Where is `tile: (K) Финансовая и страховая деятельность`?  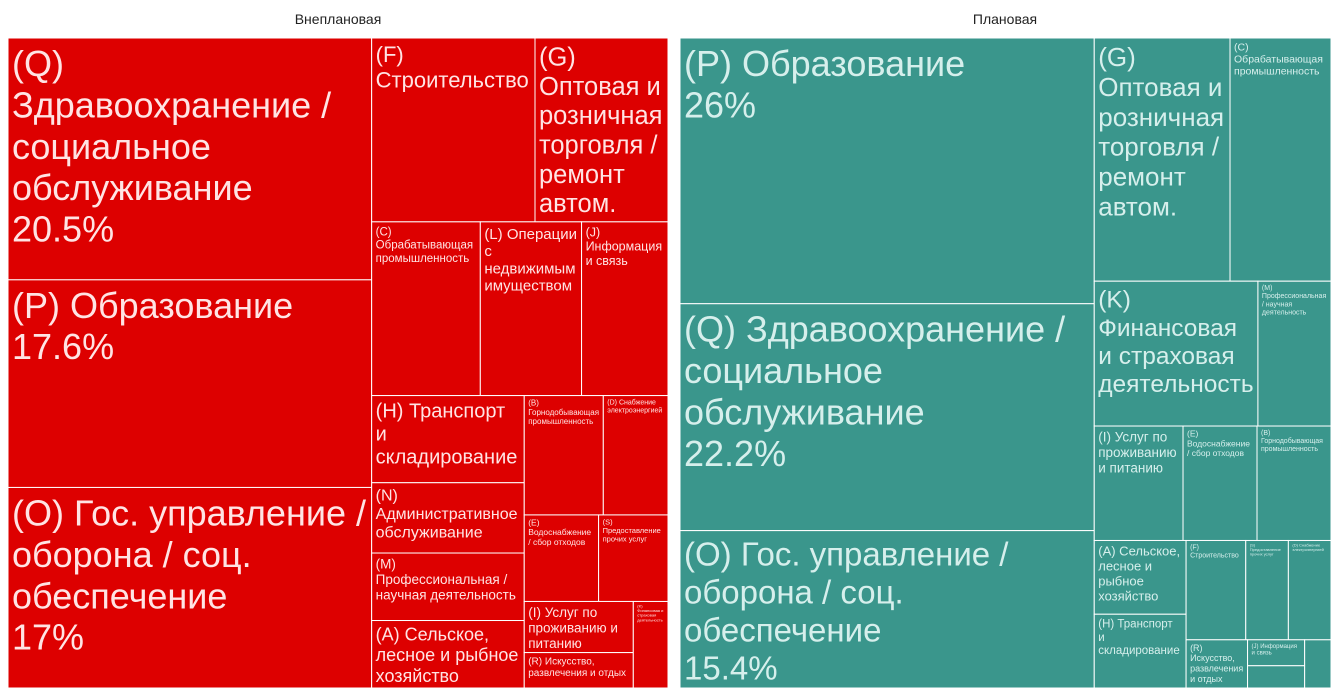 tile: (K) Финансовая и страховая деятельность is located at coordinates (1176, 353).